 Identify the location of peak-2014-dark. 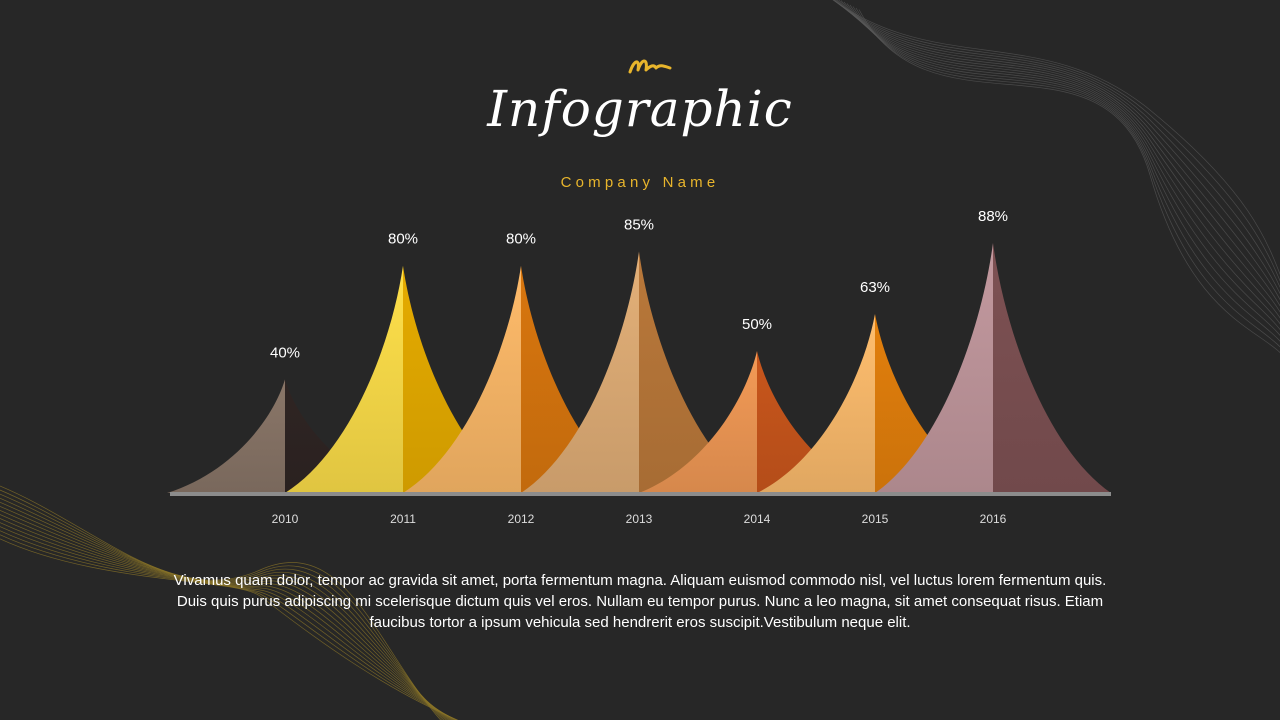
(816, 421).